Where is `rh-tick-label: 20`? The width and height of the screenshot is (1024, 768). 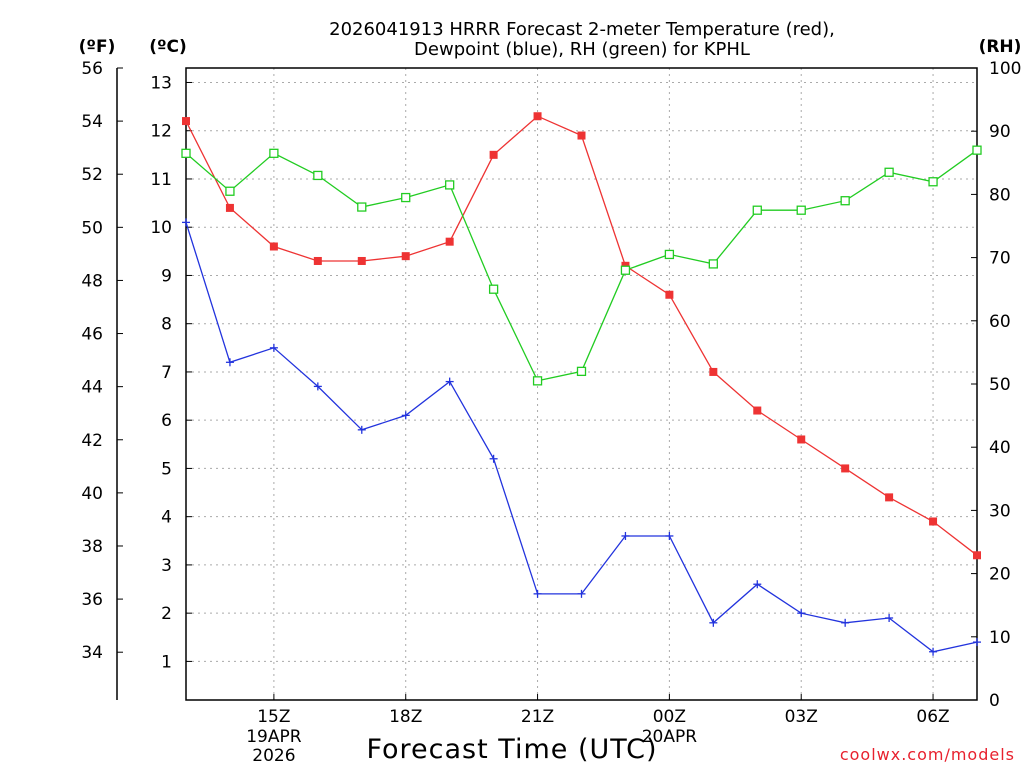 rh-tick-label: 20 is located at coordinates (1000, 575).